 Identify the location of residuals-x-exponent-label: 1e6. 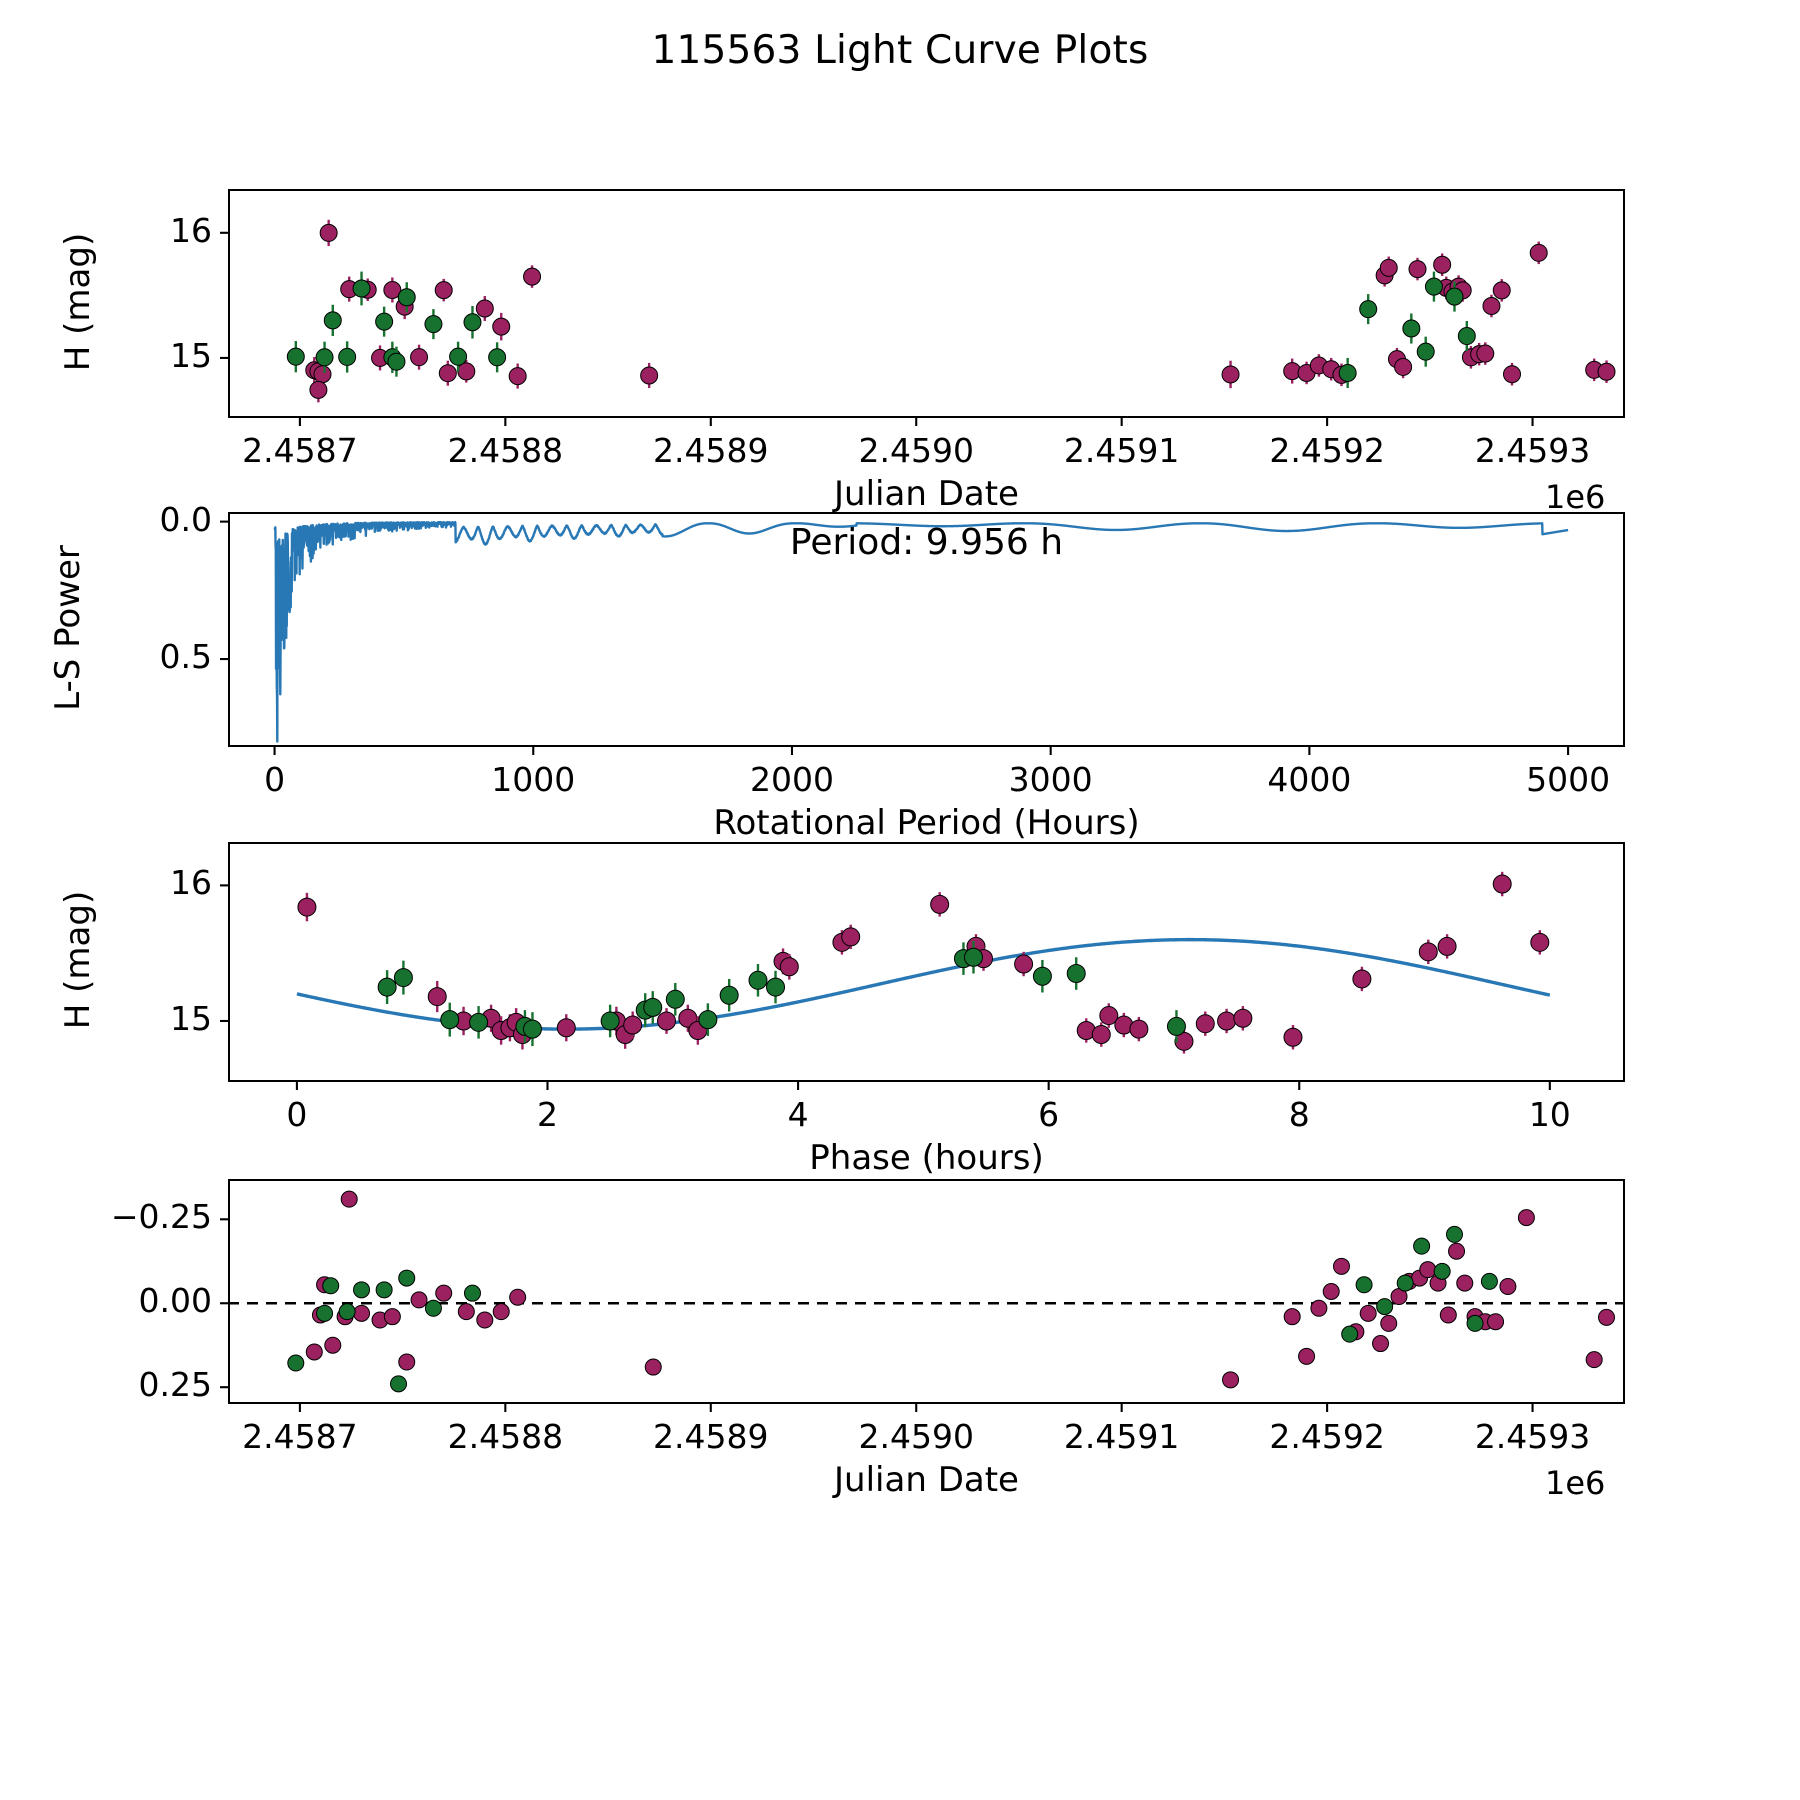
(1575, 1483).